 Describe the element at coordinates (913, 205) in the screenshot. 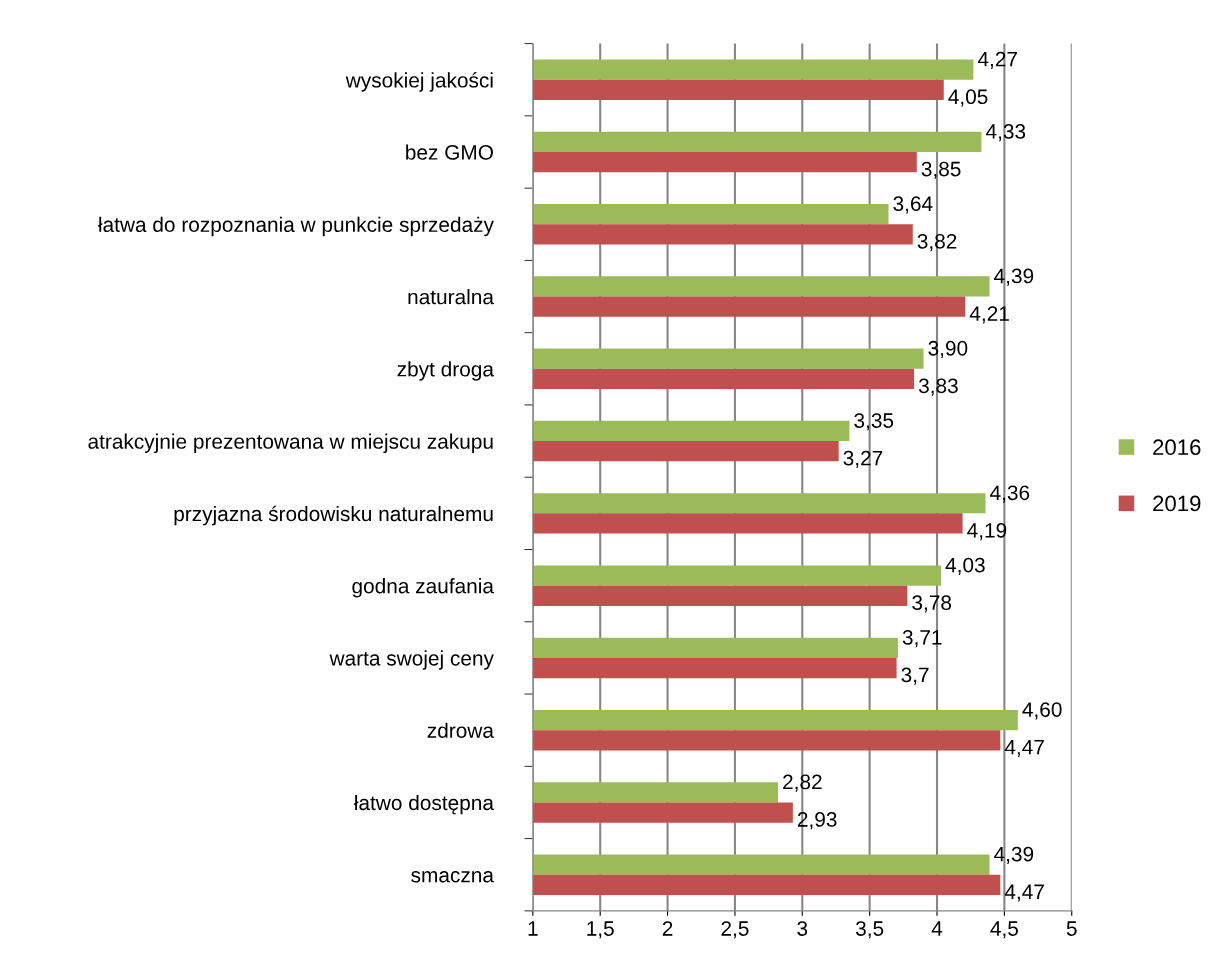

I see `data-label: 3,64` at that location.